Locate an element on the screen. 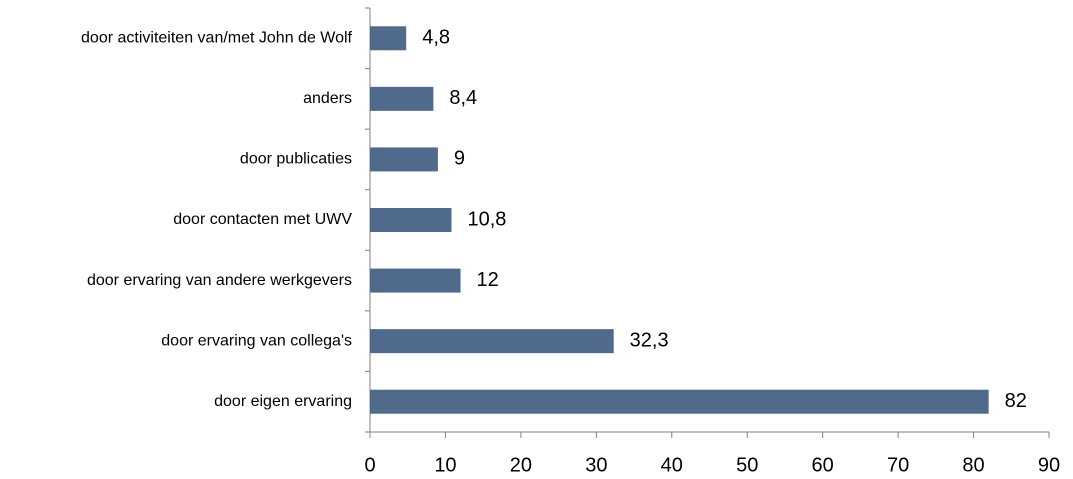 The image size is (1073, 479). category-label: door ervaring van andere werkgevers is located at coordinates (219, 280).